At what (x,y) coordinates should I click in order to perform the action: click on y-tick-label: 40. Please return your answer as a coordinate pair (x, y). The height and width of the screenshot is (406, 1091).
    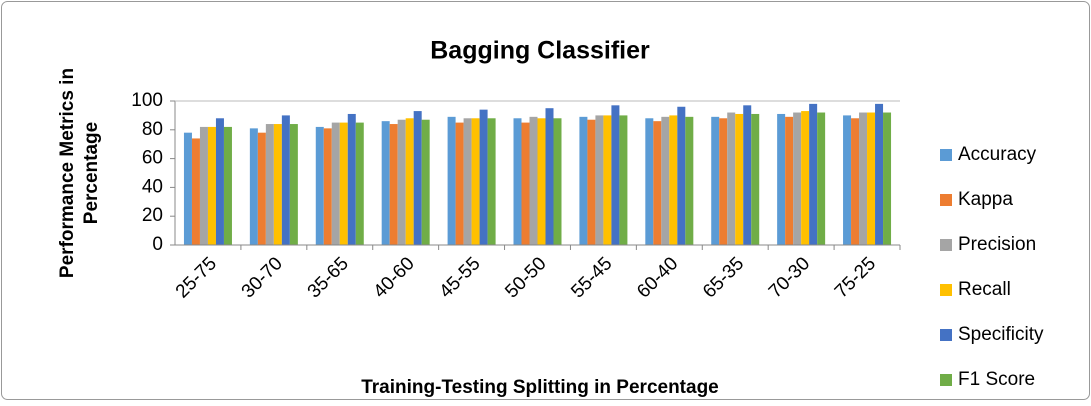
    Looking at the image, I should click on (152, 186).